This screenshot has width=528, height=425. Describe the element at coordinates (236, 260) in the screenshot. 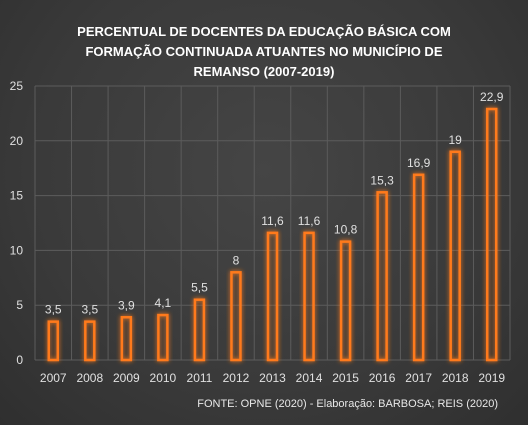

I see `data-label-2012: 8` at that location.